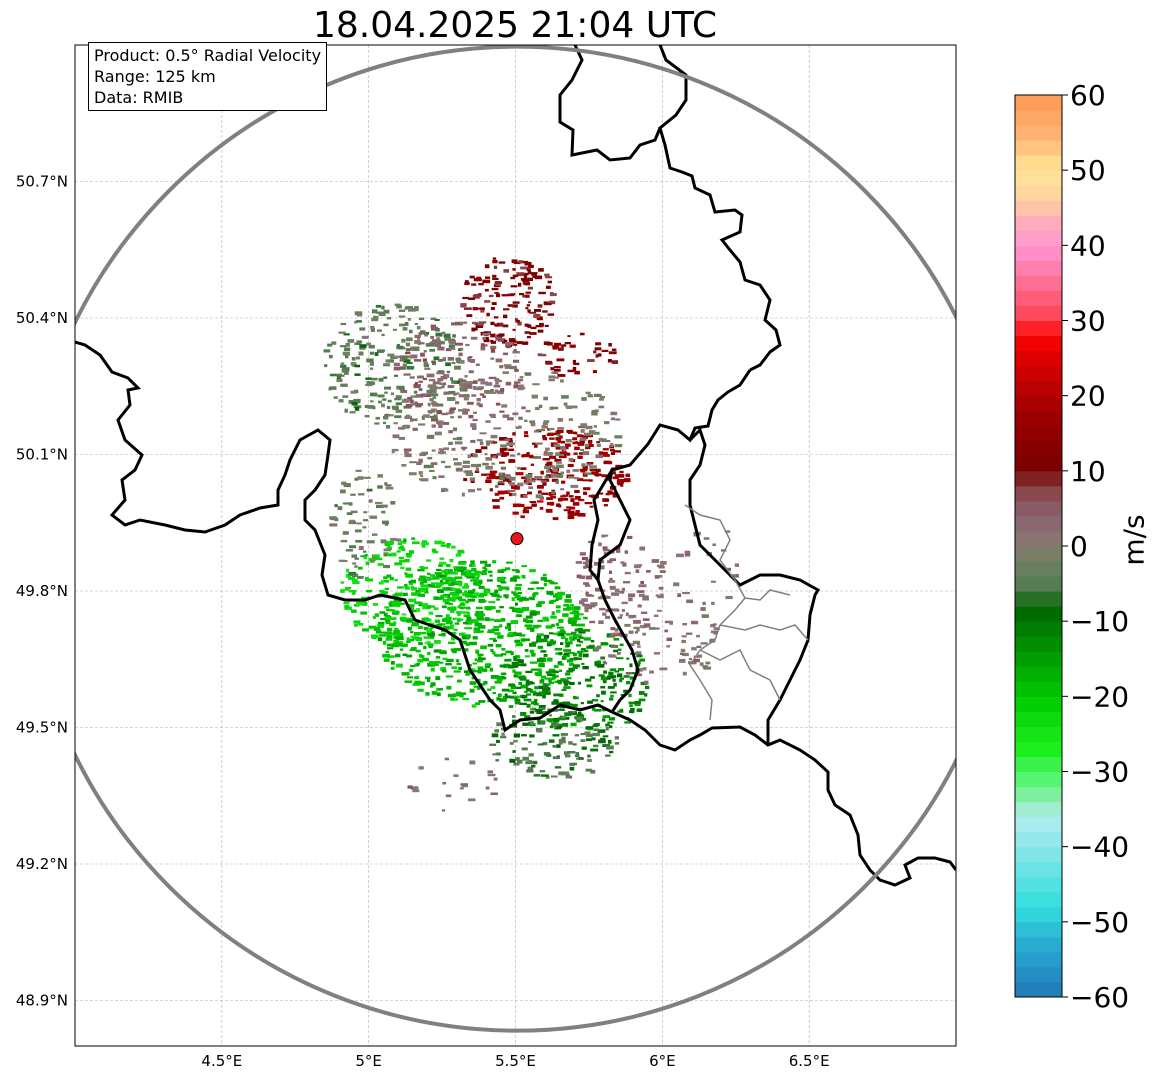  I want to click on lat-tick-label: 50.1°N, so click(42, 455).